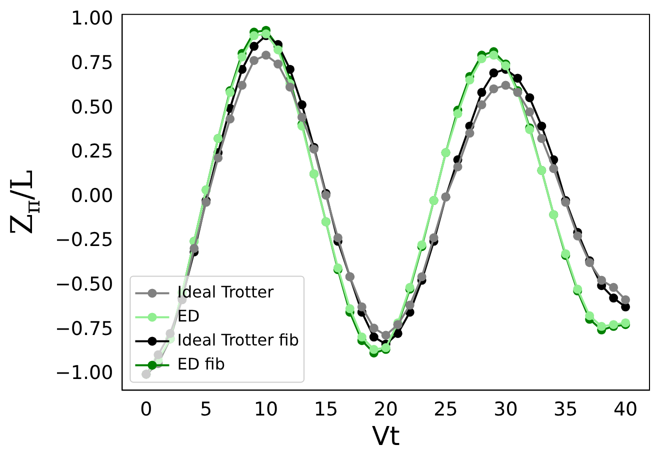 This screenshot has height=453, width=654. Describe the element at coordinates (386, 409) in the screenshot. I see `x-tick-label: 20` at that location.